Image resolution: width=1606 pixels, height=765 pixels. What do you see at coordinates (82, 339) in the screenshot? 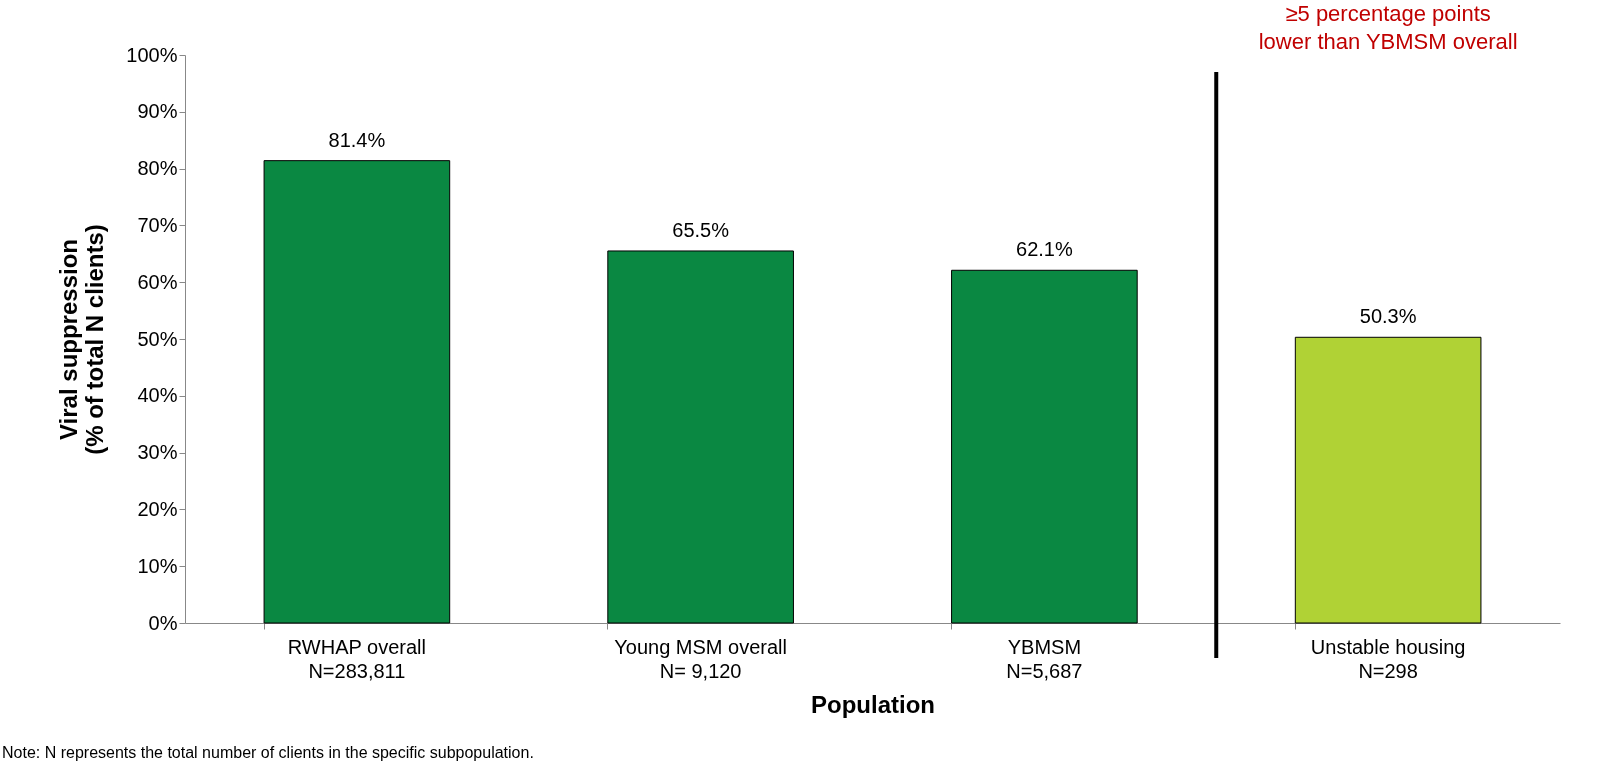
I see `y-axis-title: Viral suppression (% of total N clients)` at bounding box center [82, 339].